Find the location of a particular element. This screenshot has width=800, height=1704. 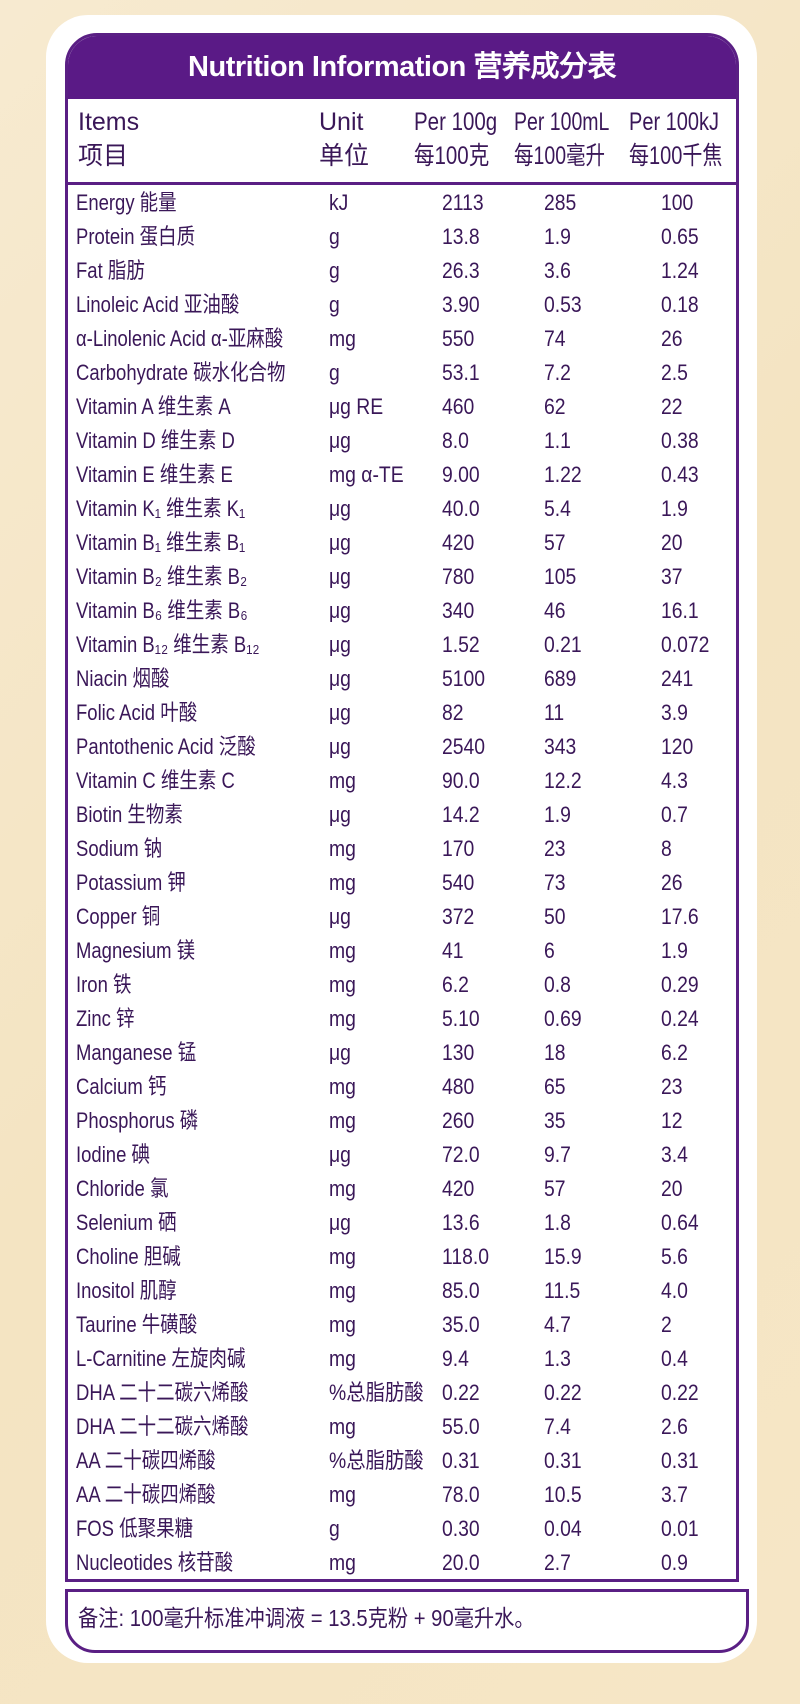

per-100kj: 20 is located at coordinates (672, 542).